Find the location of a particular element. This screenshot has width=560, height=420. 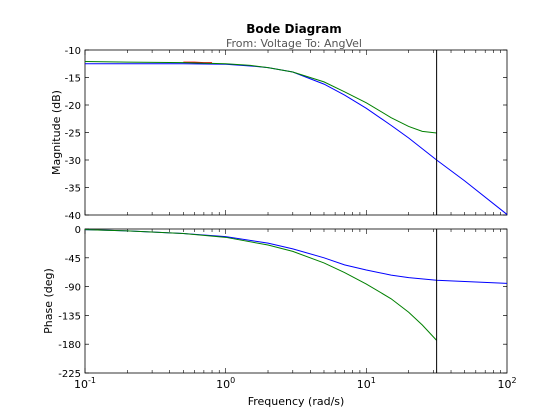

chart-subtitle: From: Voltage To: AngVel is located at coordinates (294, 43).